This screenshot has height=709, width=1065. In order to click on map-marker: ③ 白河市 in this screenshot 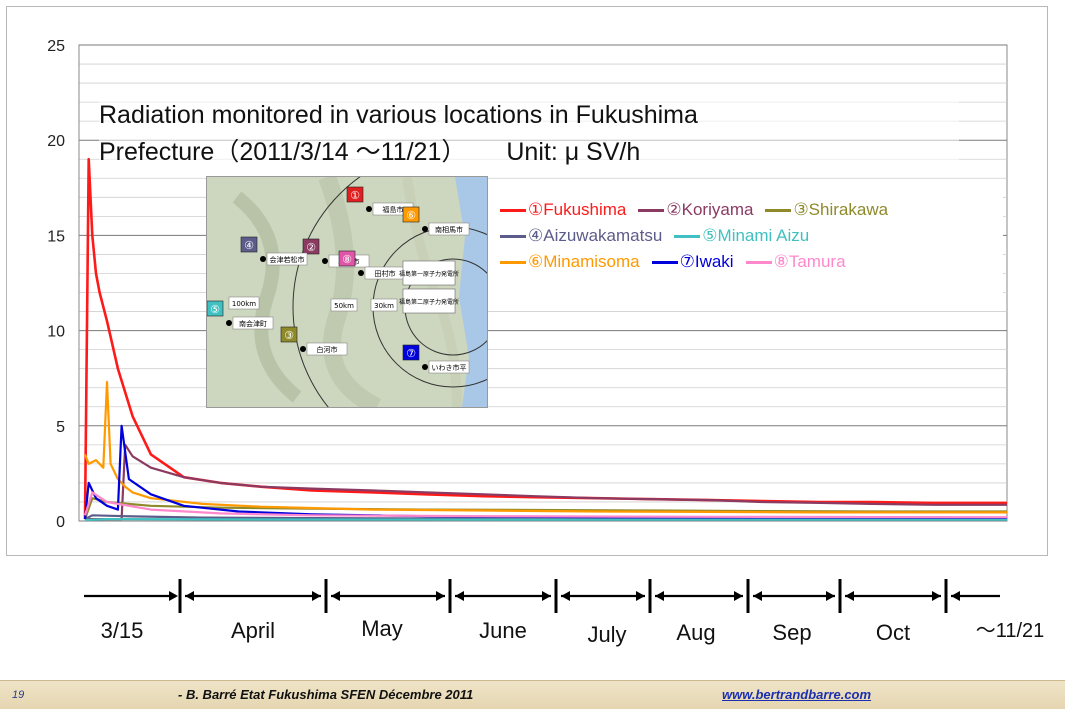, I will do `click(314, 341)`.